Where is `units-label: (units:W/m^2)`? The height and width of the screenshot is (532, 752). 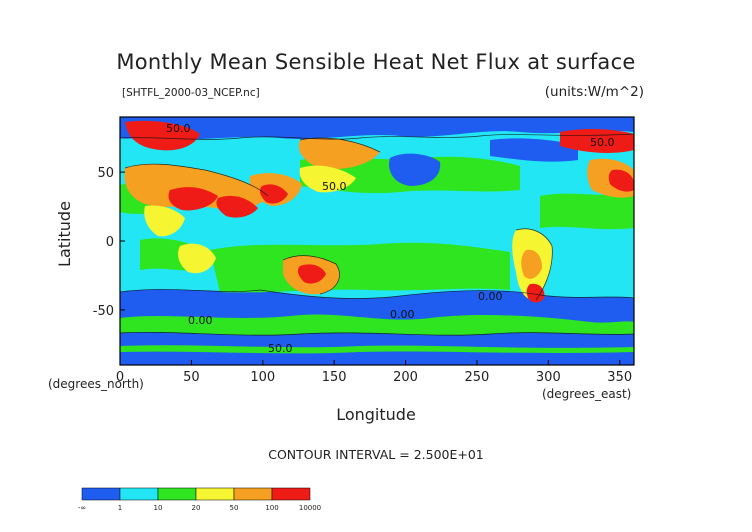 units-label: (units:W/m^2) is located at coordinates (594, 92).